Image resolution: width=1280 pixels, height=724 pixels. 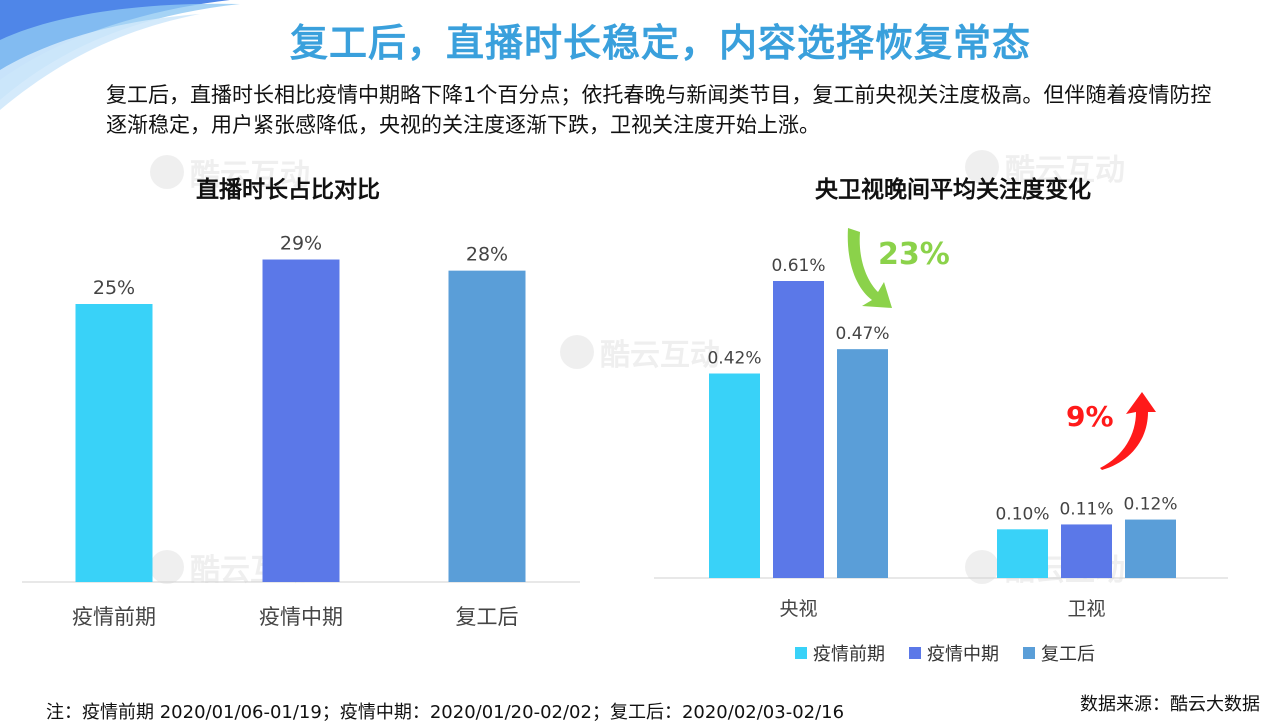 I want to click on x-tick-label: 疫情前期, so click(x=114, y=617).